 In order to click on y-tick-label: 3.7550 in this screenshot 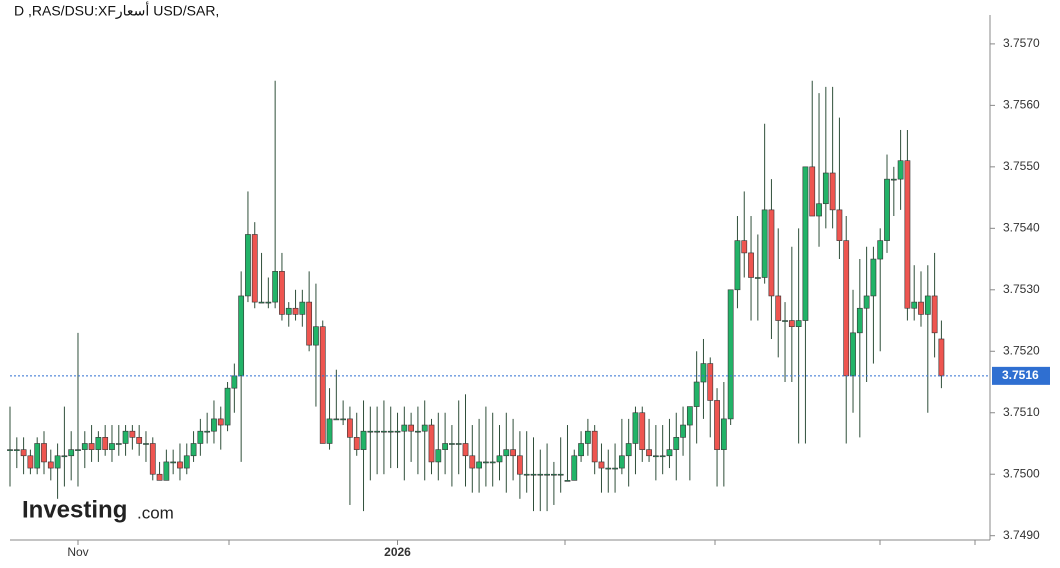, I will do `click(1021, 166)`.